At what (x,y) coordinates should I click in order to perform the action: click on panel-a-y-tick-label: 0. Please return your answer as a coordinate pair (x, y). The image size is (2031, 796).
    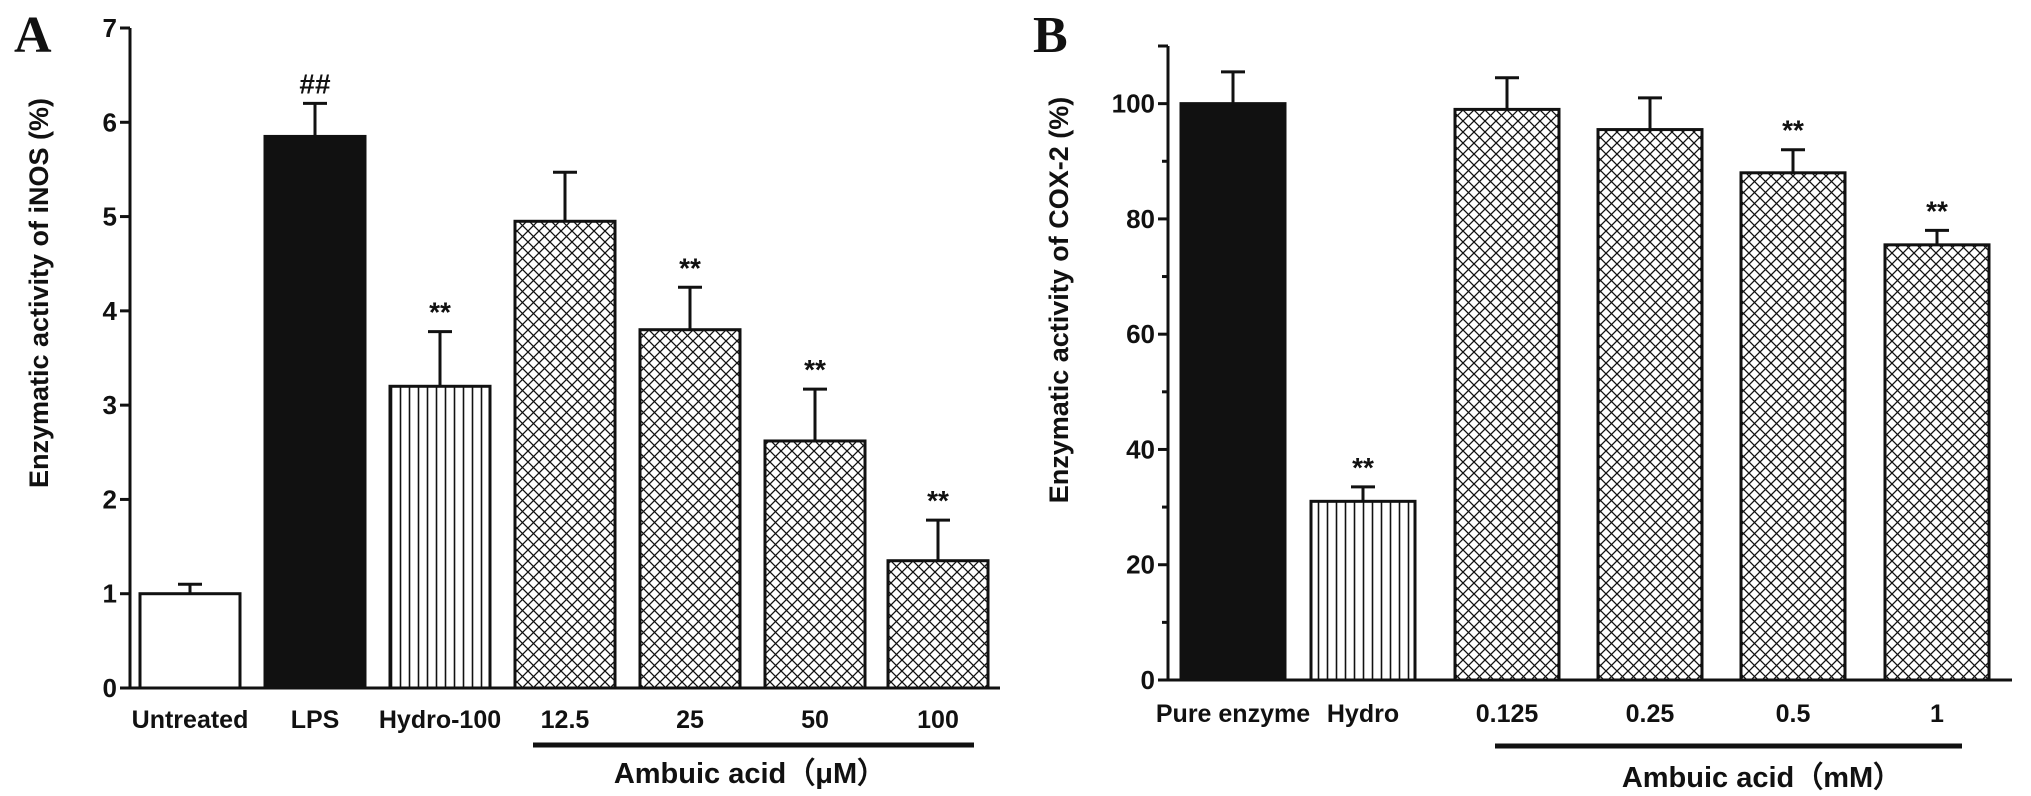
    Looking at the image, I should click on (110, 688).